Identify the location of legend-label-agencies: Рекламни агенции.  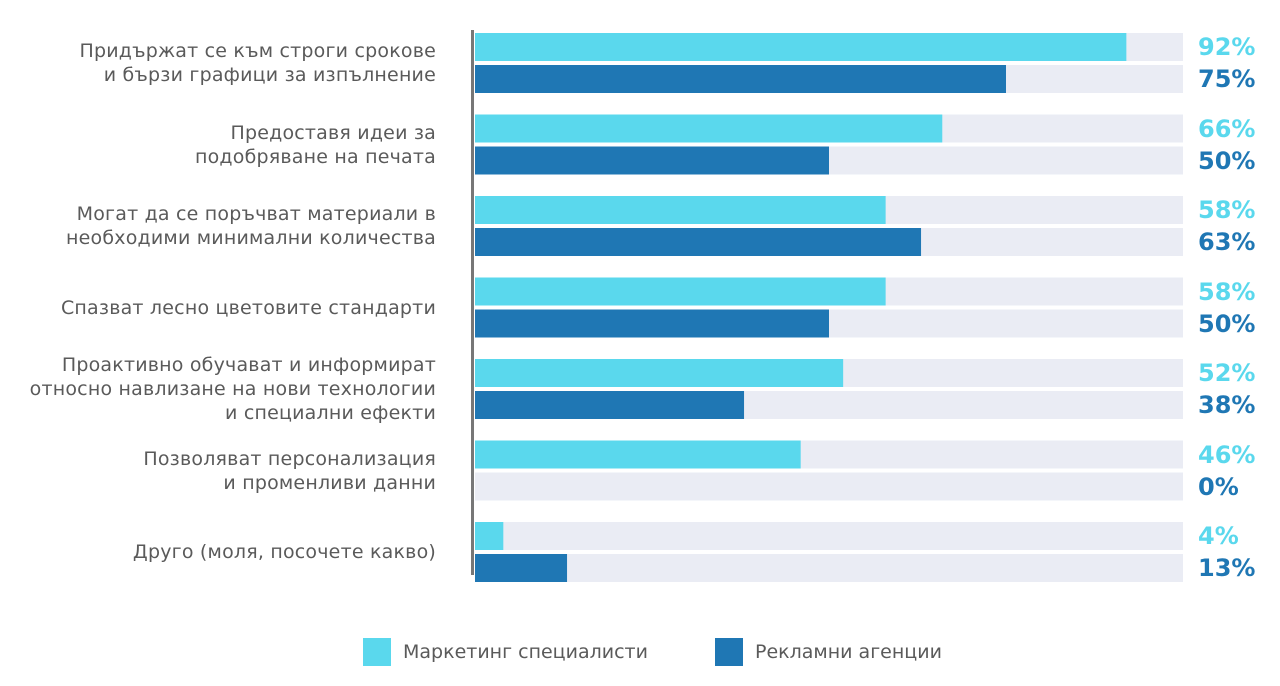
(848, 652).